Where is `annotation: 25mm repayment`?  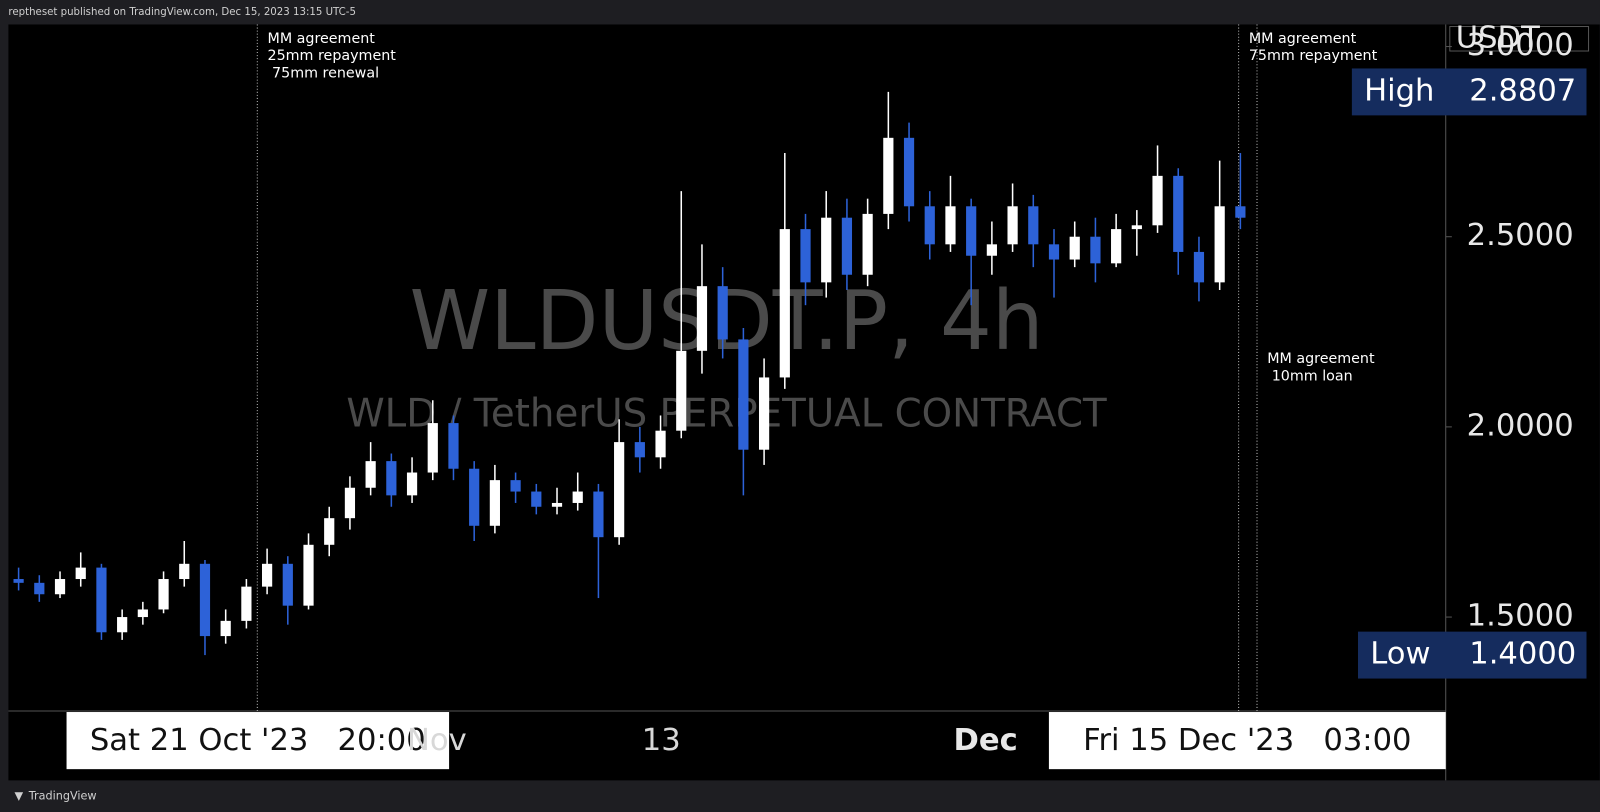 annotation: 25mm repayment is located at coordinates (332, 56).